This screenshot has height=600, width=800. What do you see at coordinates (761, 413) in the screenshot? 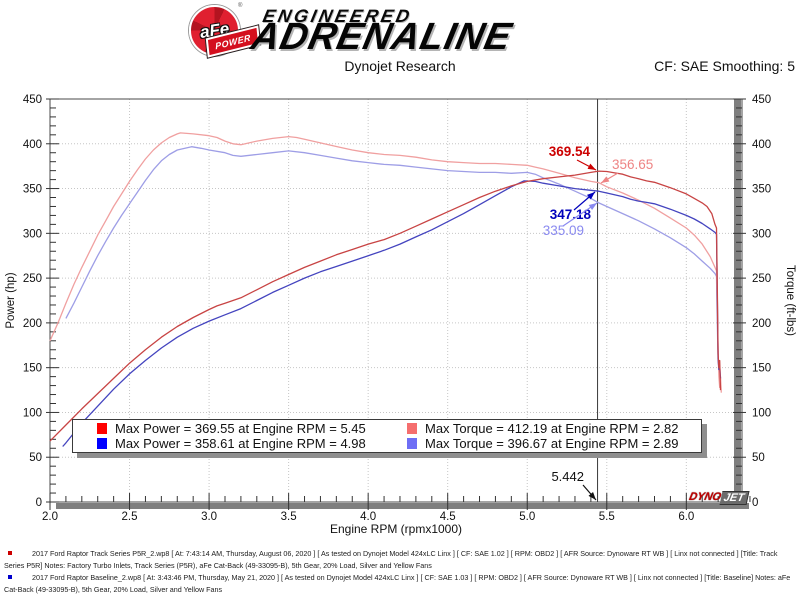
I see `y-axis-label-right: 100` at bounding box center [761, 413].